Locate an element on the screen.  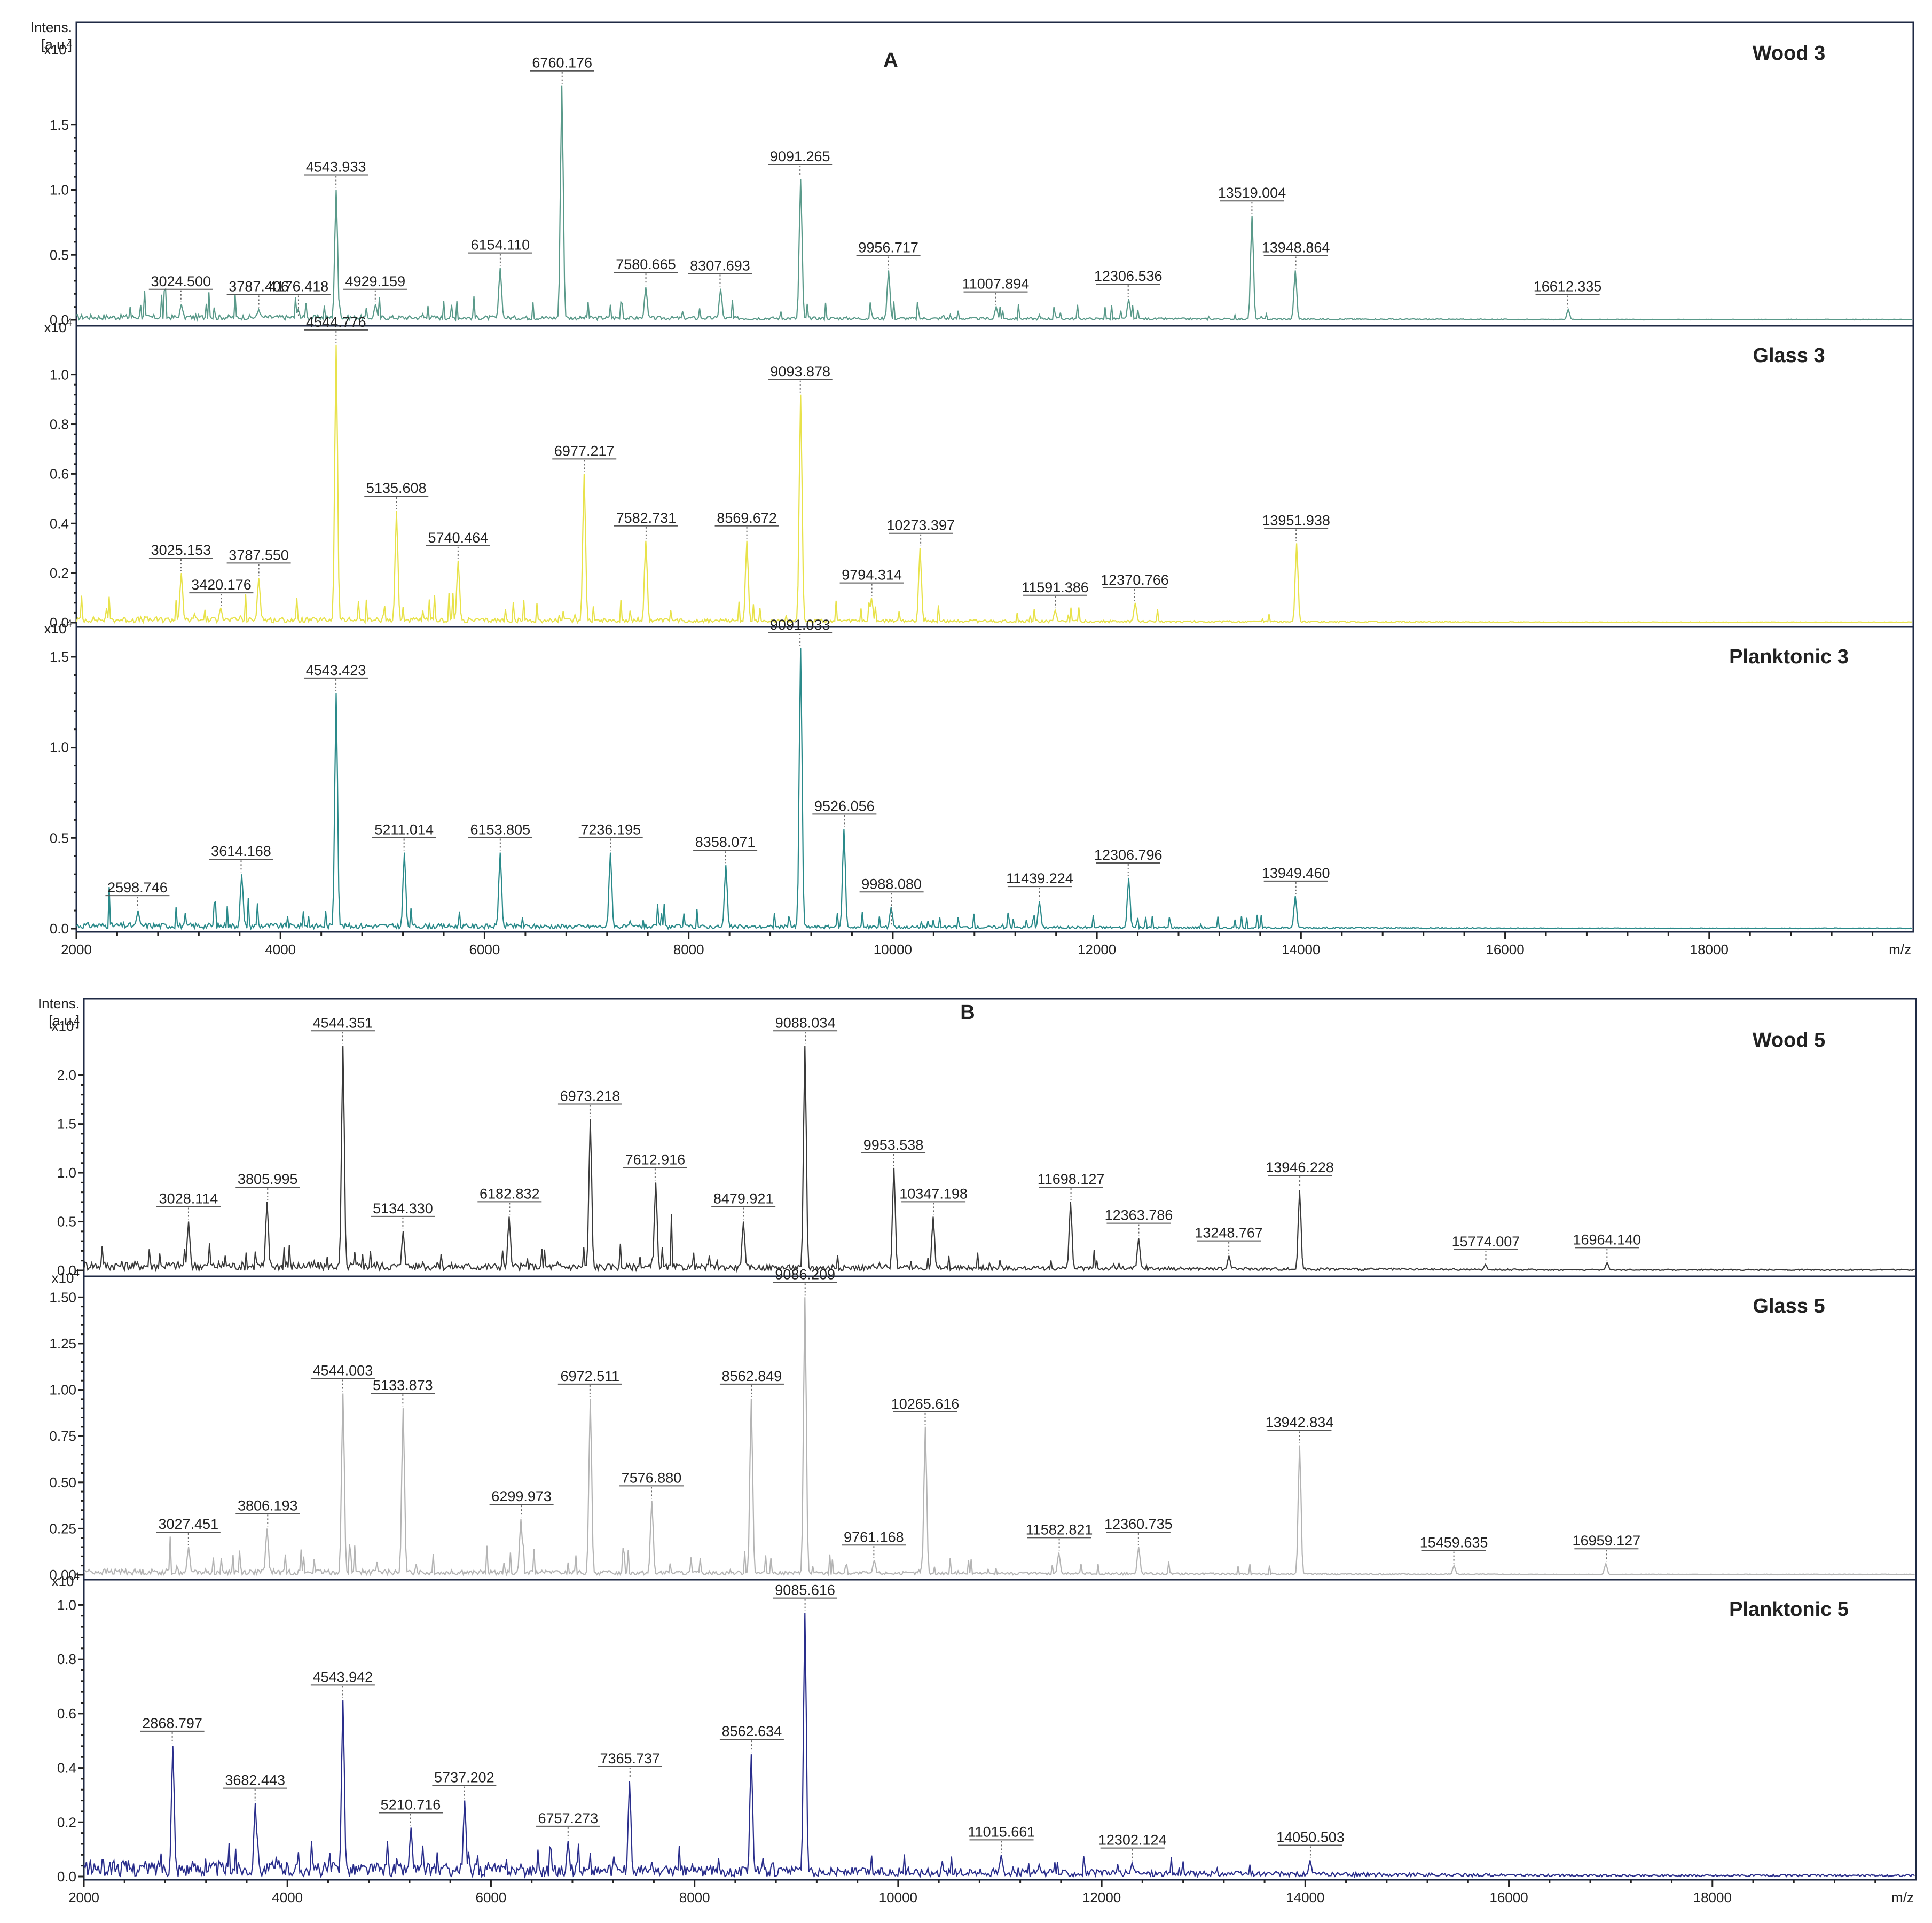
y-tick-label: 1.00 is located at coordinates (63, 1390).